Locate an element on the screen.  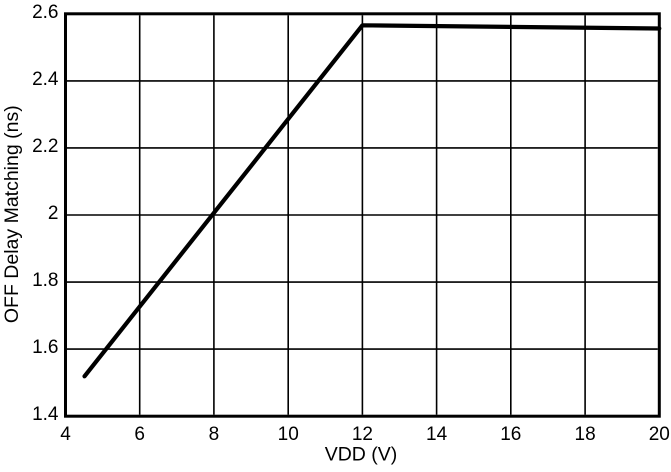
svg-text: 6 is located at coordinates (139, 434).